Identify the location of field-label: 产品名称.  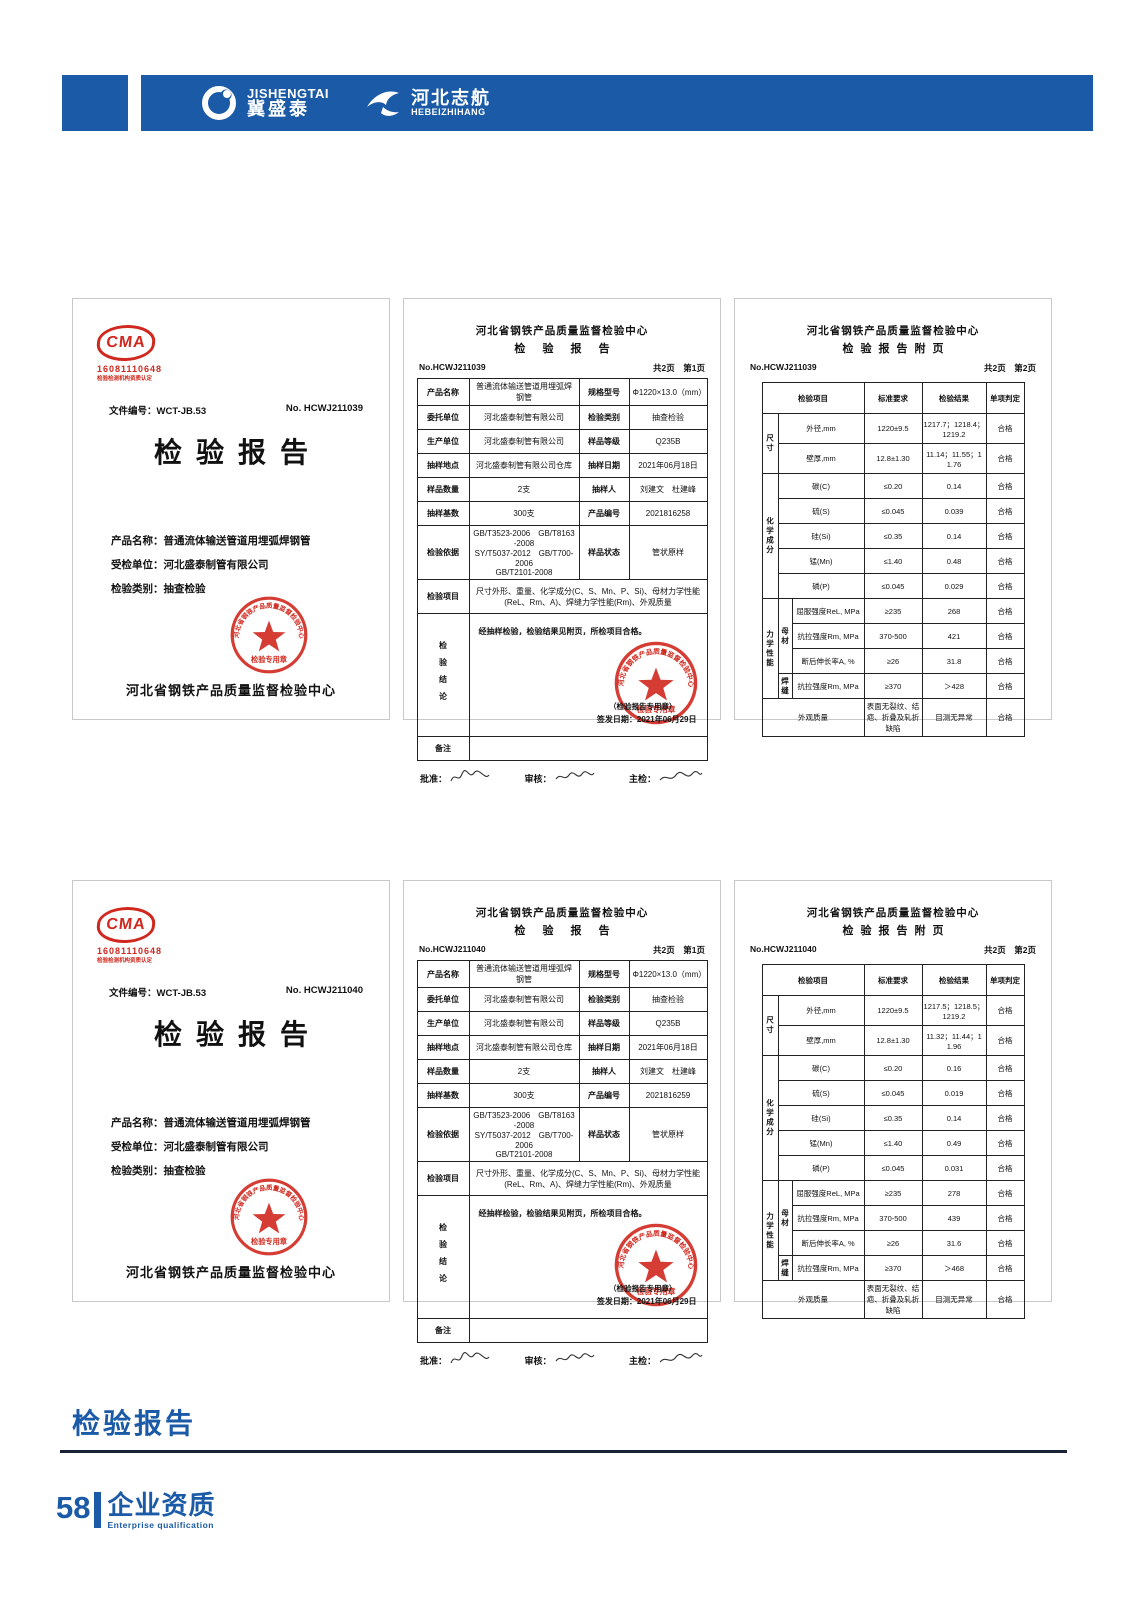
(443, 392).